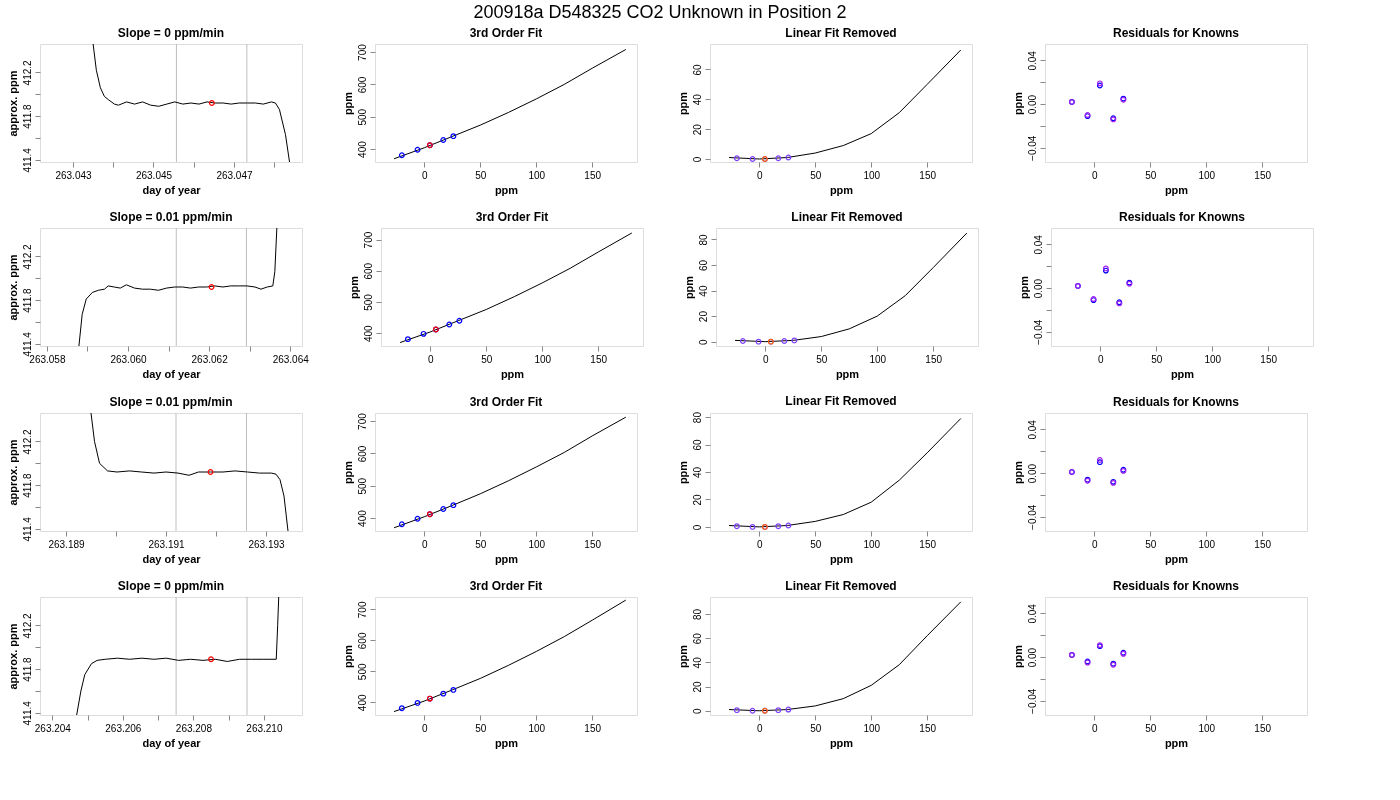 The width and height of the screenshot is (1400, 800). I want to click on x-tick-label: 263.045, so click(154, 175).